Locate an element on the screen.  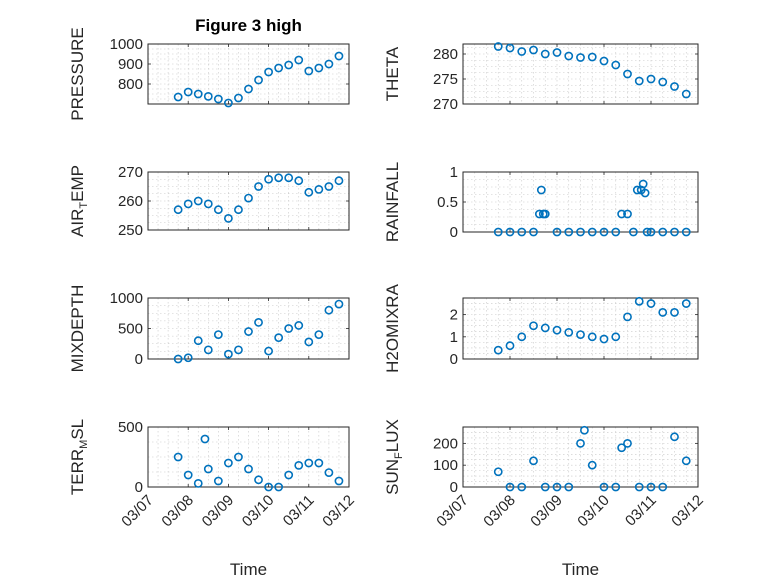
y-axis-label: SUNFLUX is located at coordinates (394, 457).